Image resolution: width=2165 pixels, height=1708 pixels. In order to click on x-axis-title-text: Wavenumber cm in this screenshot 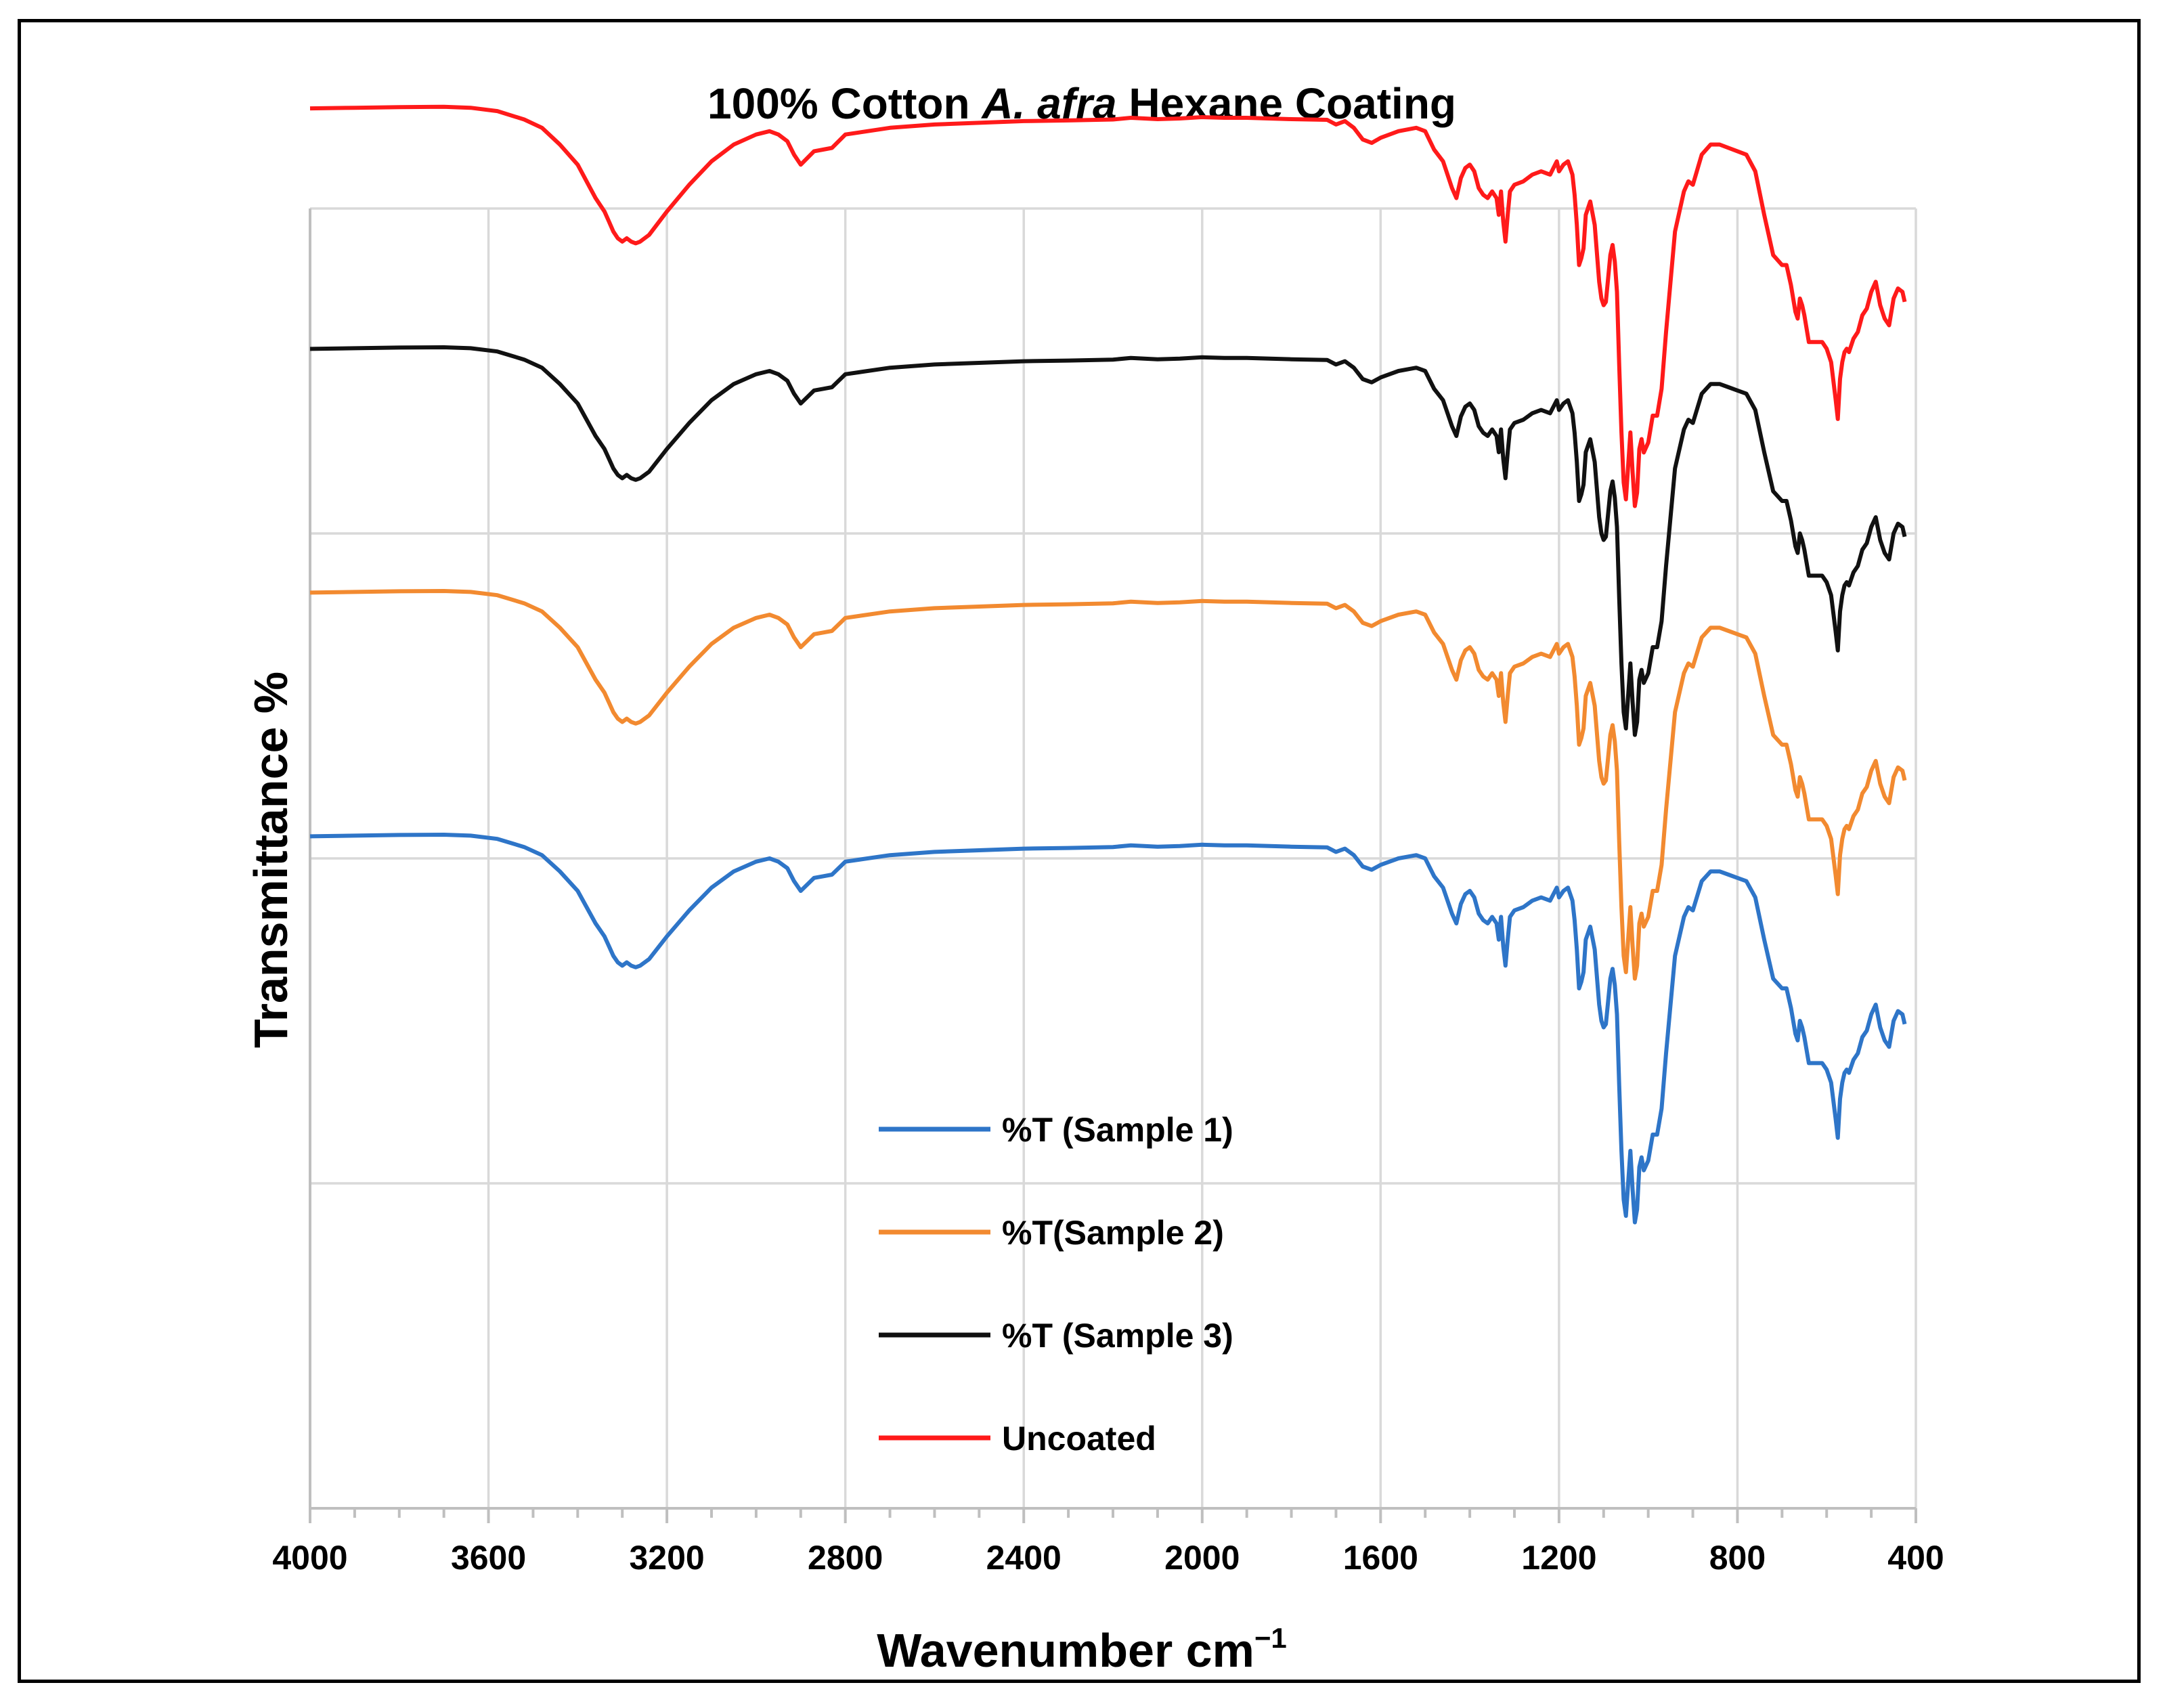, I will do `click(1065, 1650)`.